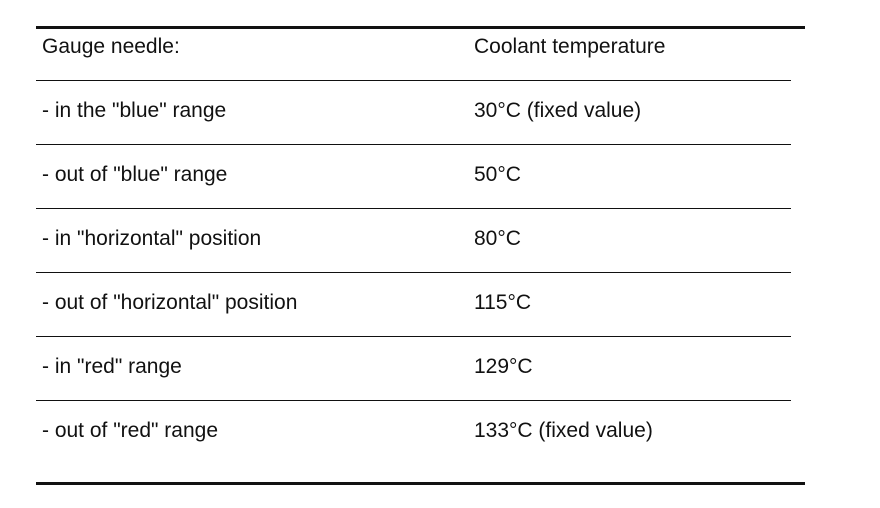 This screenshot has width=880, height=508. I want to click on table-cell: 115°C, so click(503, 302).